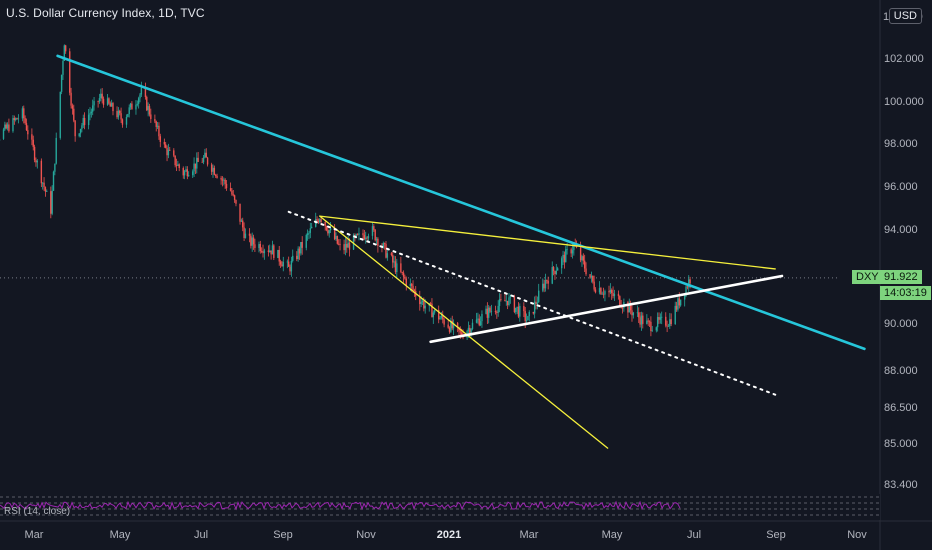 Image resolution: width=932 pixels, height=550 pixels. What do you see at coordinates (37, 511) in the screenshot?
I see `rsi-label: RSI (14, close)` at bounding box center [37, 511].